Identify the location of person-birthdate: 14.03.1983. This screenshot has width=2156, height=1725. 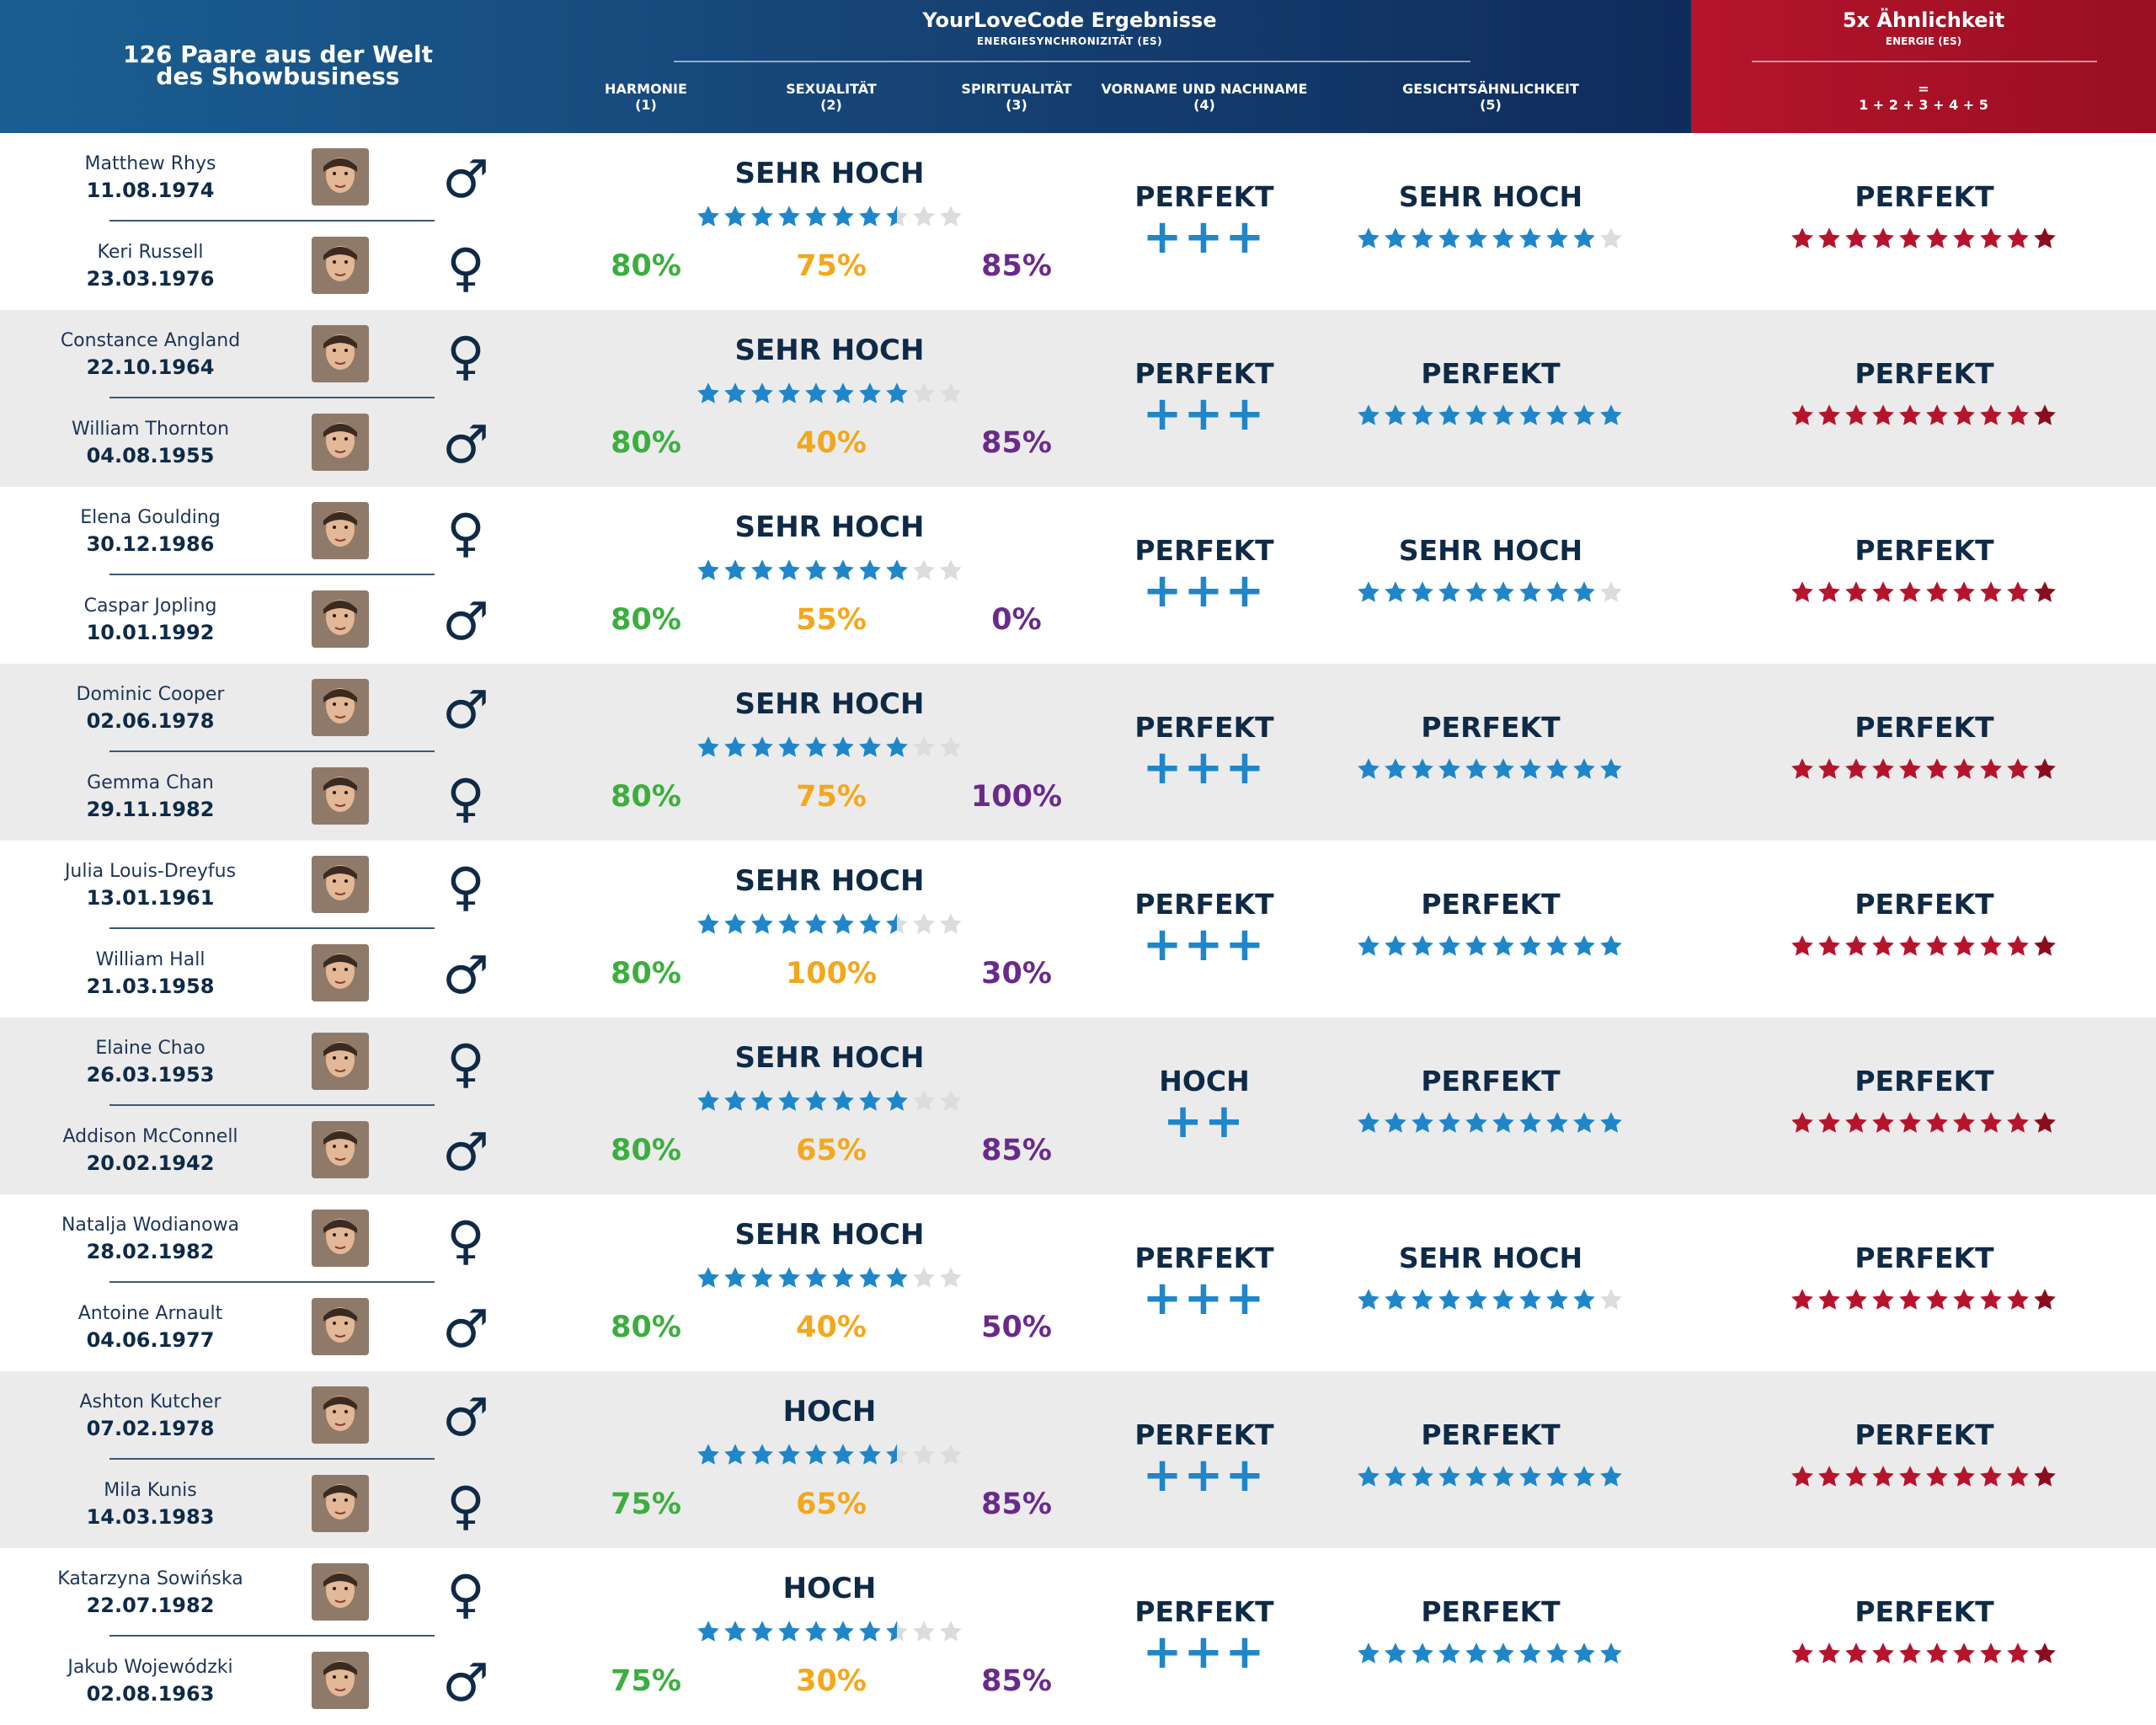
(150, 1517).